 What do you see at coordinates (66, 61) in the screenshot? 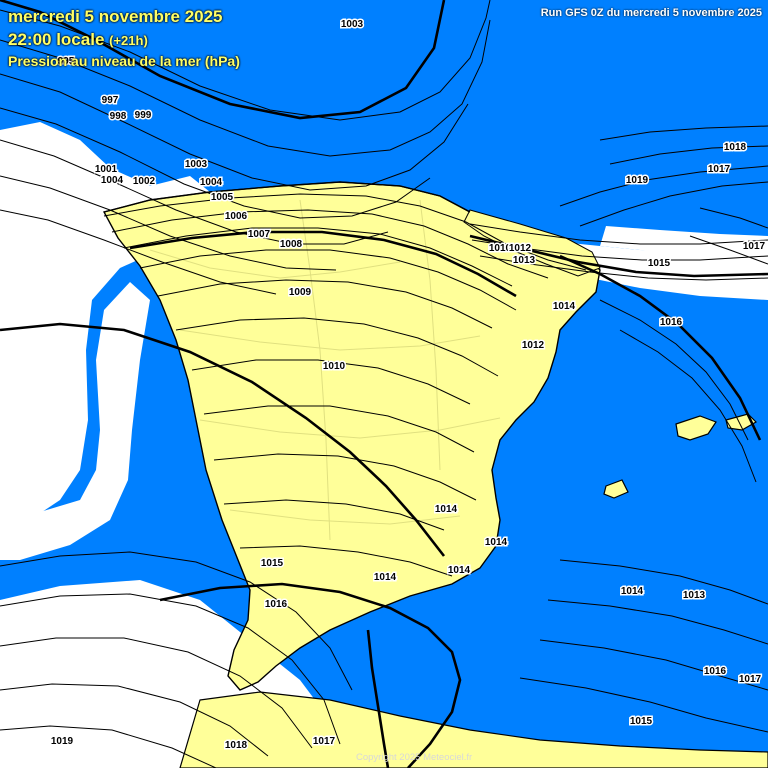
I see `isobar-label: 995` at bounding box center [66, 61].